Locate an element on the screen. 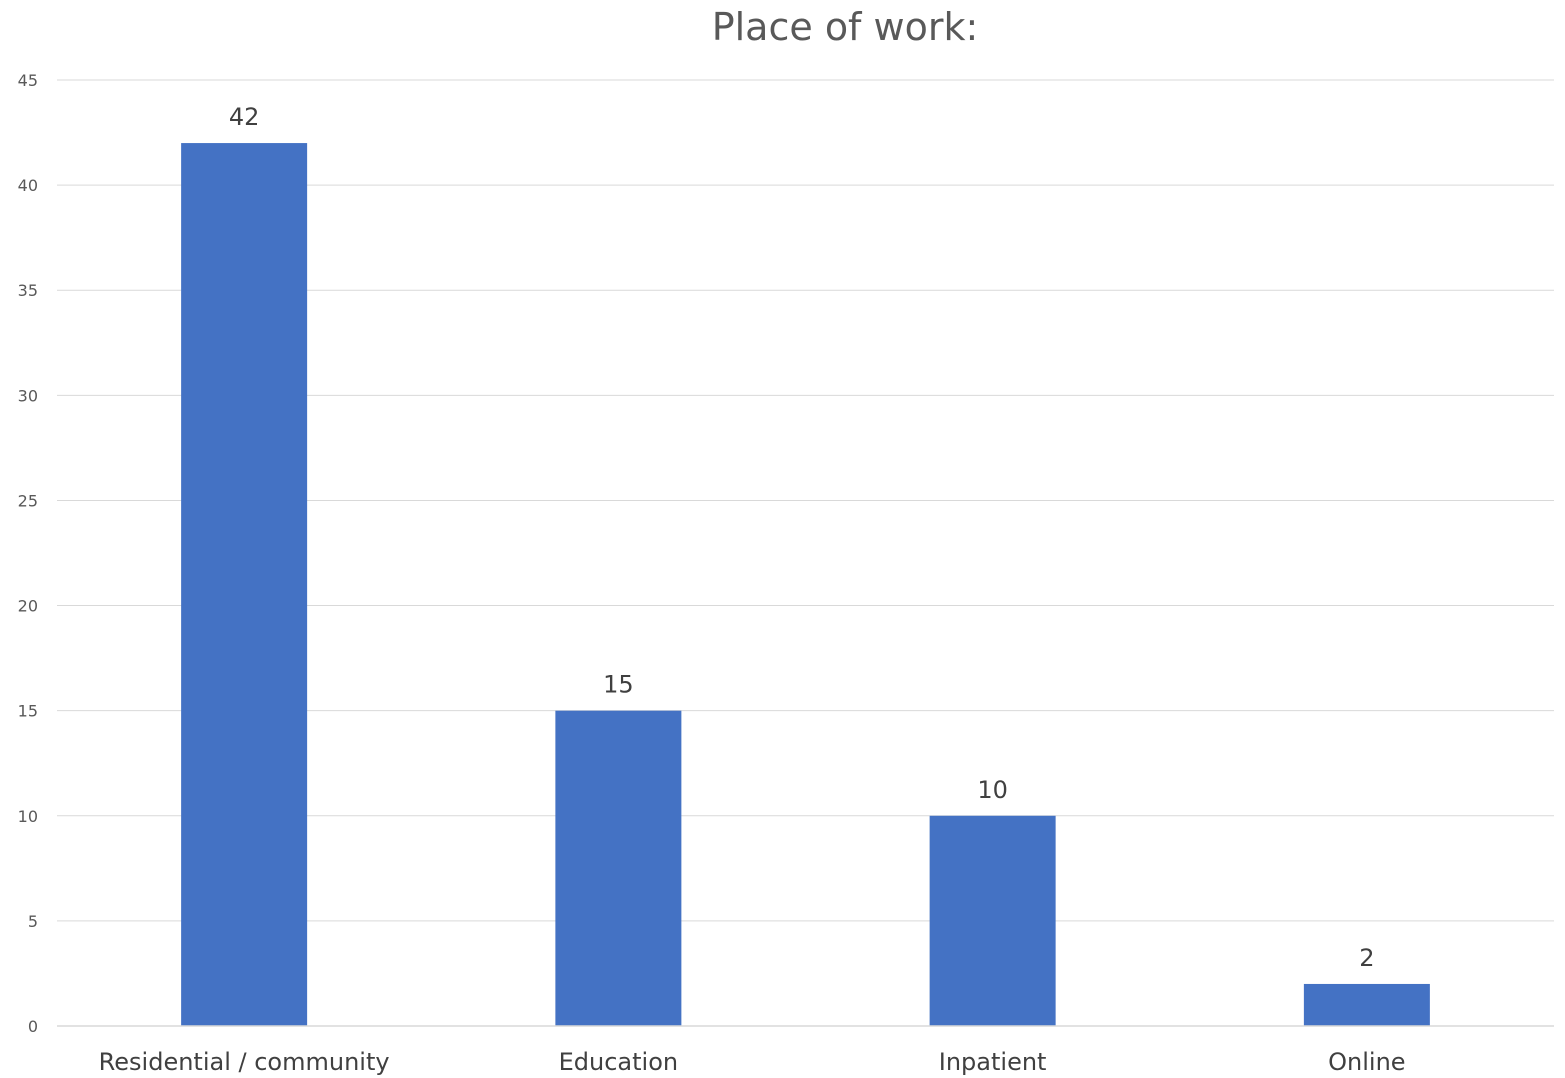 The width and height of the screenshot is (1565, 1078). y-tick-label: 35 is located at coordinates (28, 290).